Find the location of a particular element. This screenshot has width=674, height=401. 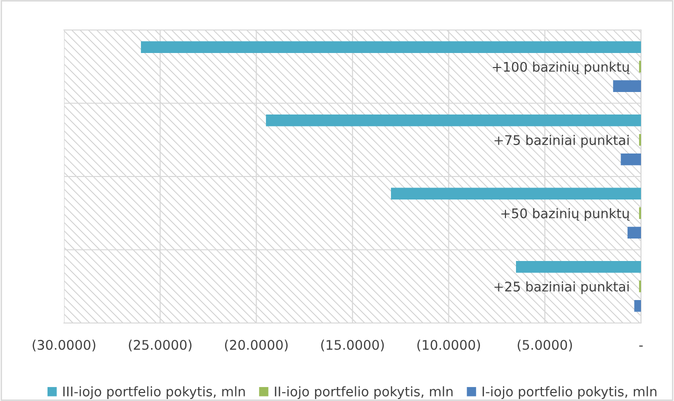

legend-label: I-iojo portfelio pokytis, mln is located at coordinates (569, 393).